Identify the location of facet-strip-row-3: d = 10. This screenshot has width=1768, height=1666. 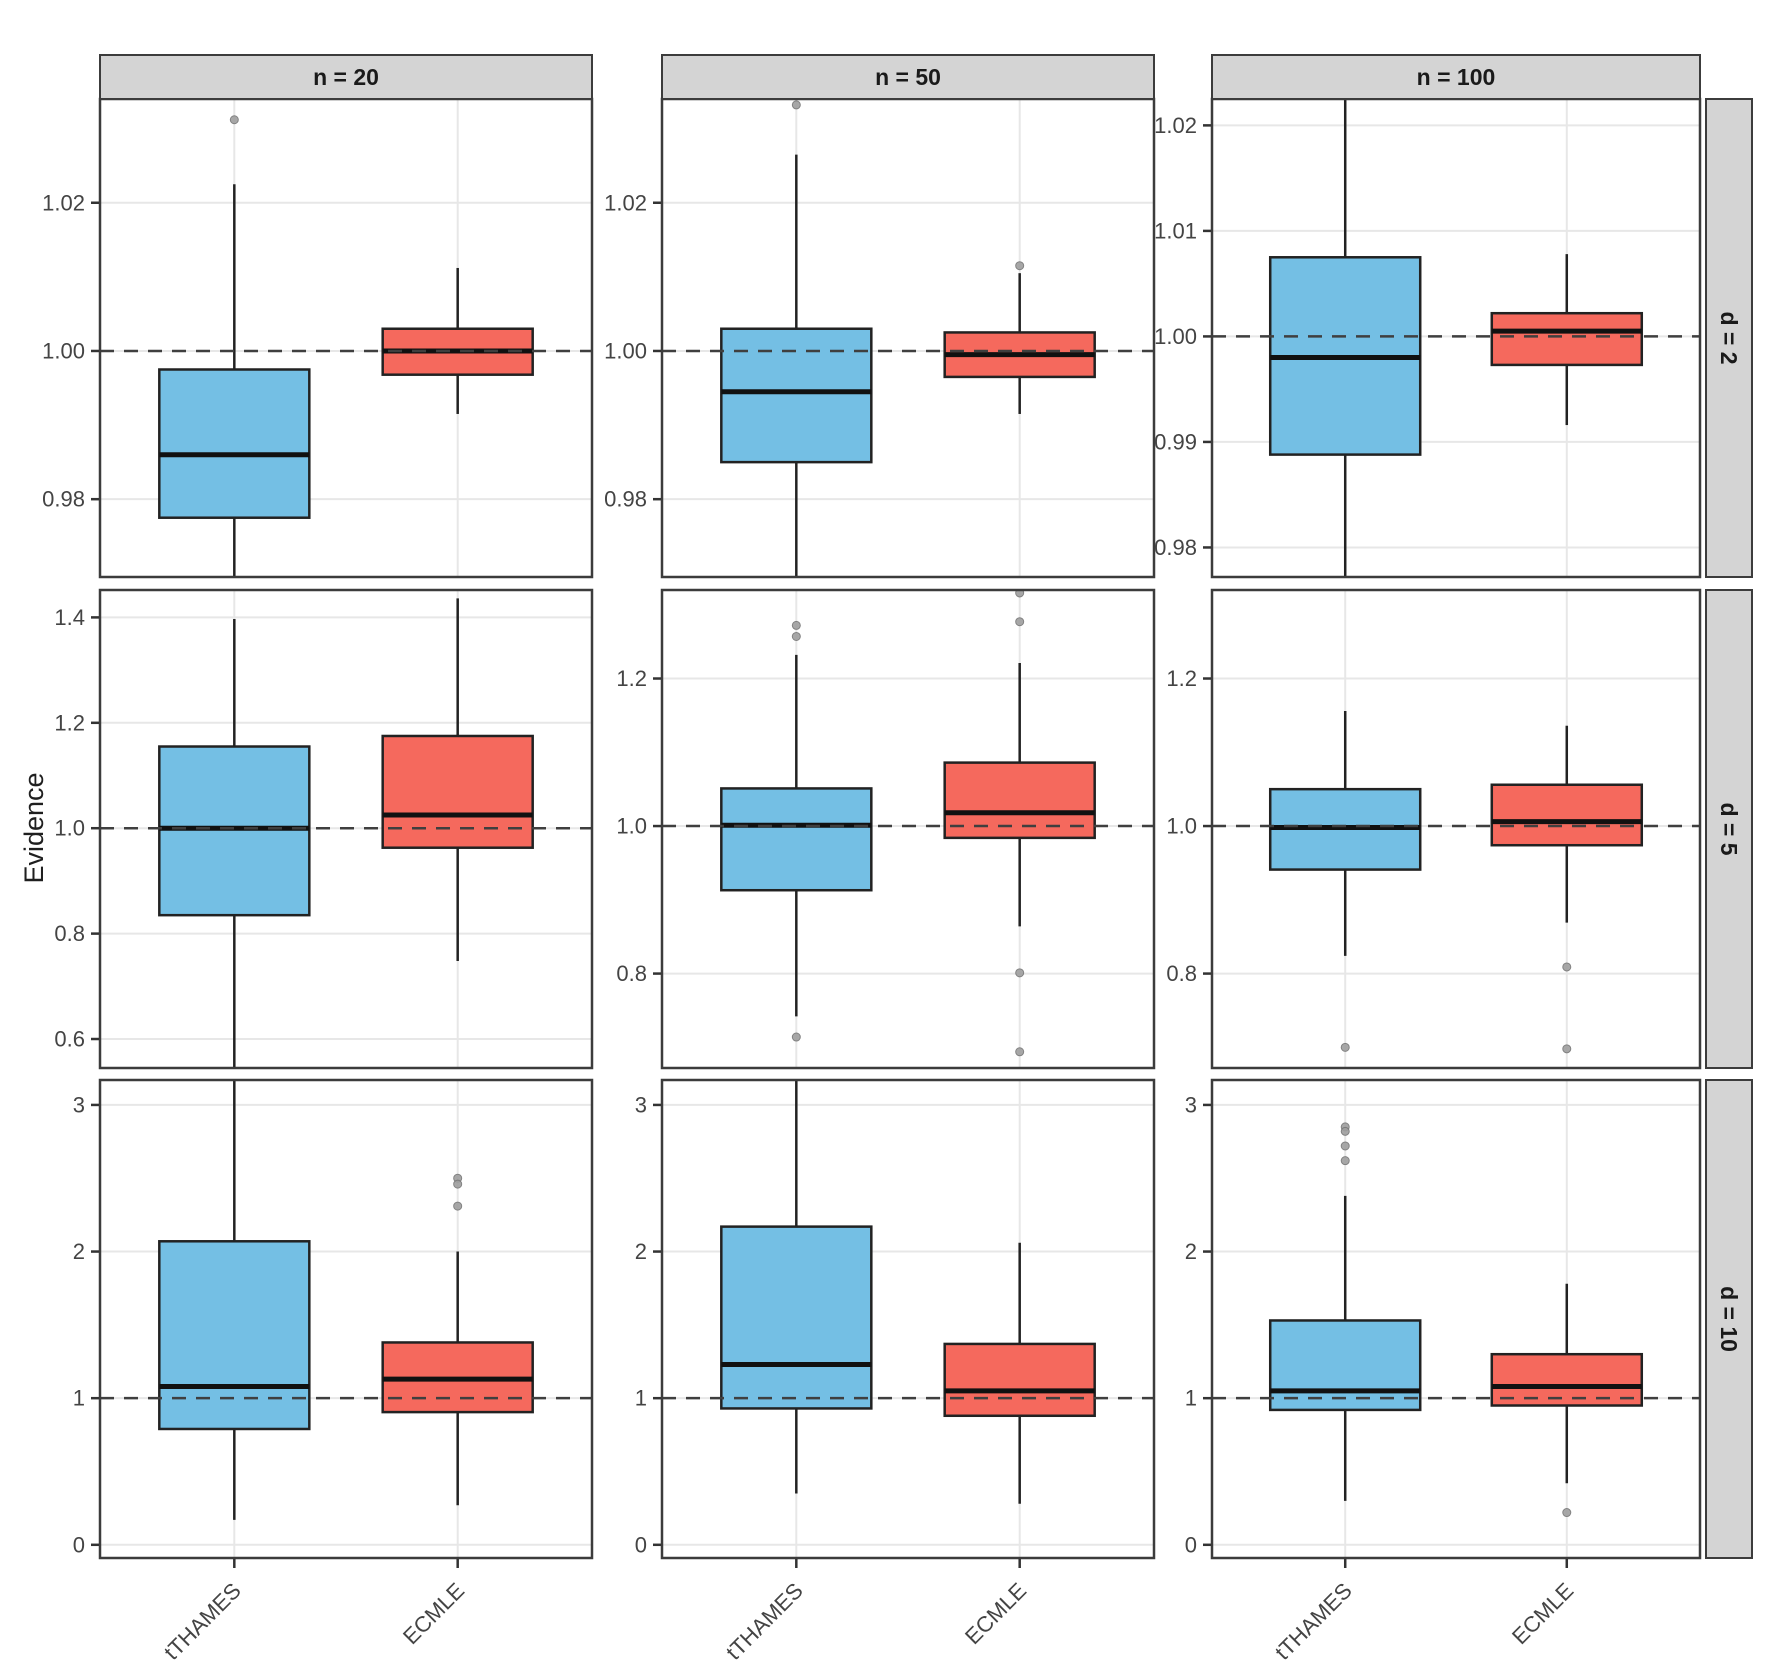
(1729, 1319).